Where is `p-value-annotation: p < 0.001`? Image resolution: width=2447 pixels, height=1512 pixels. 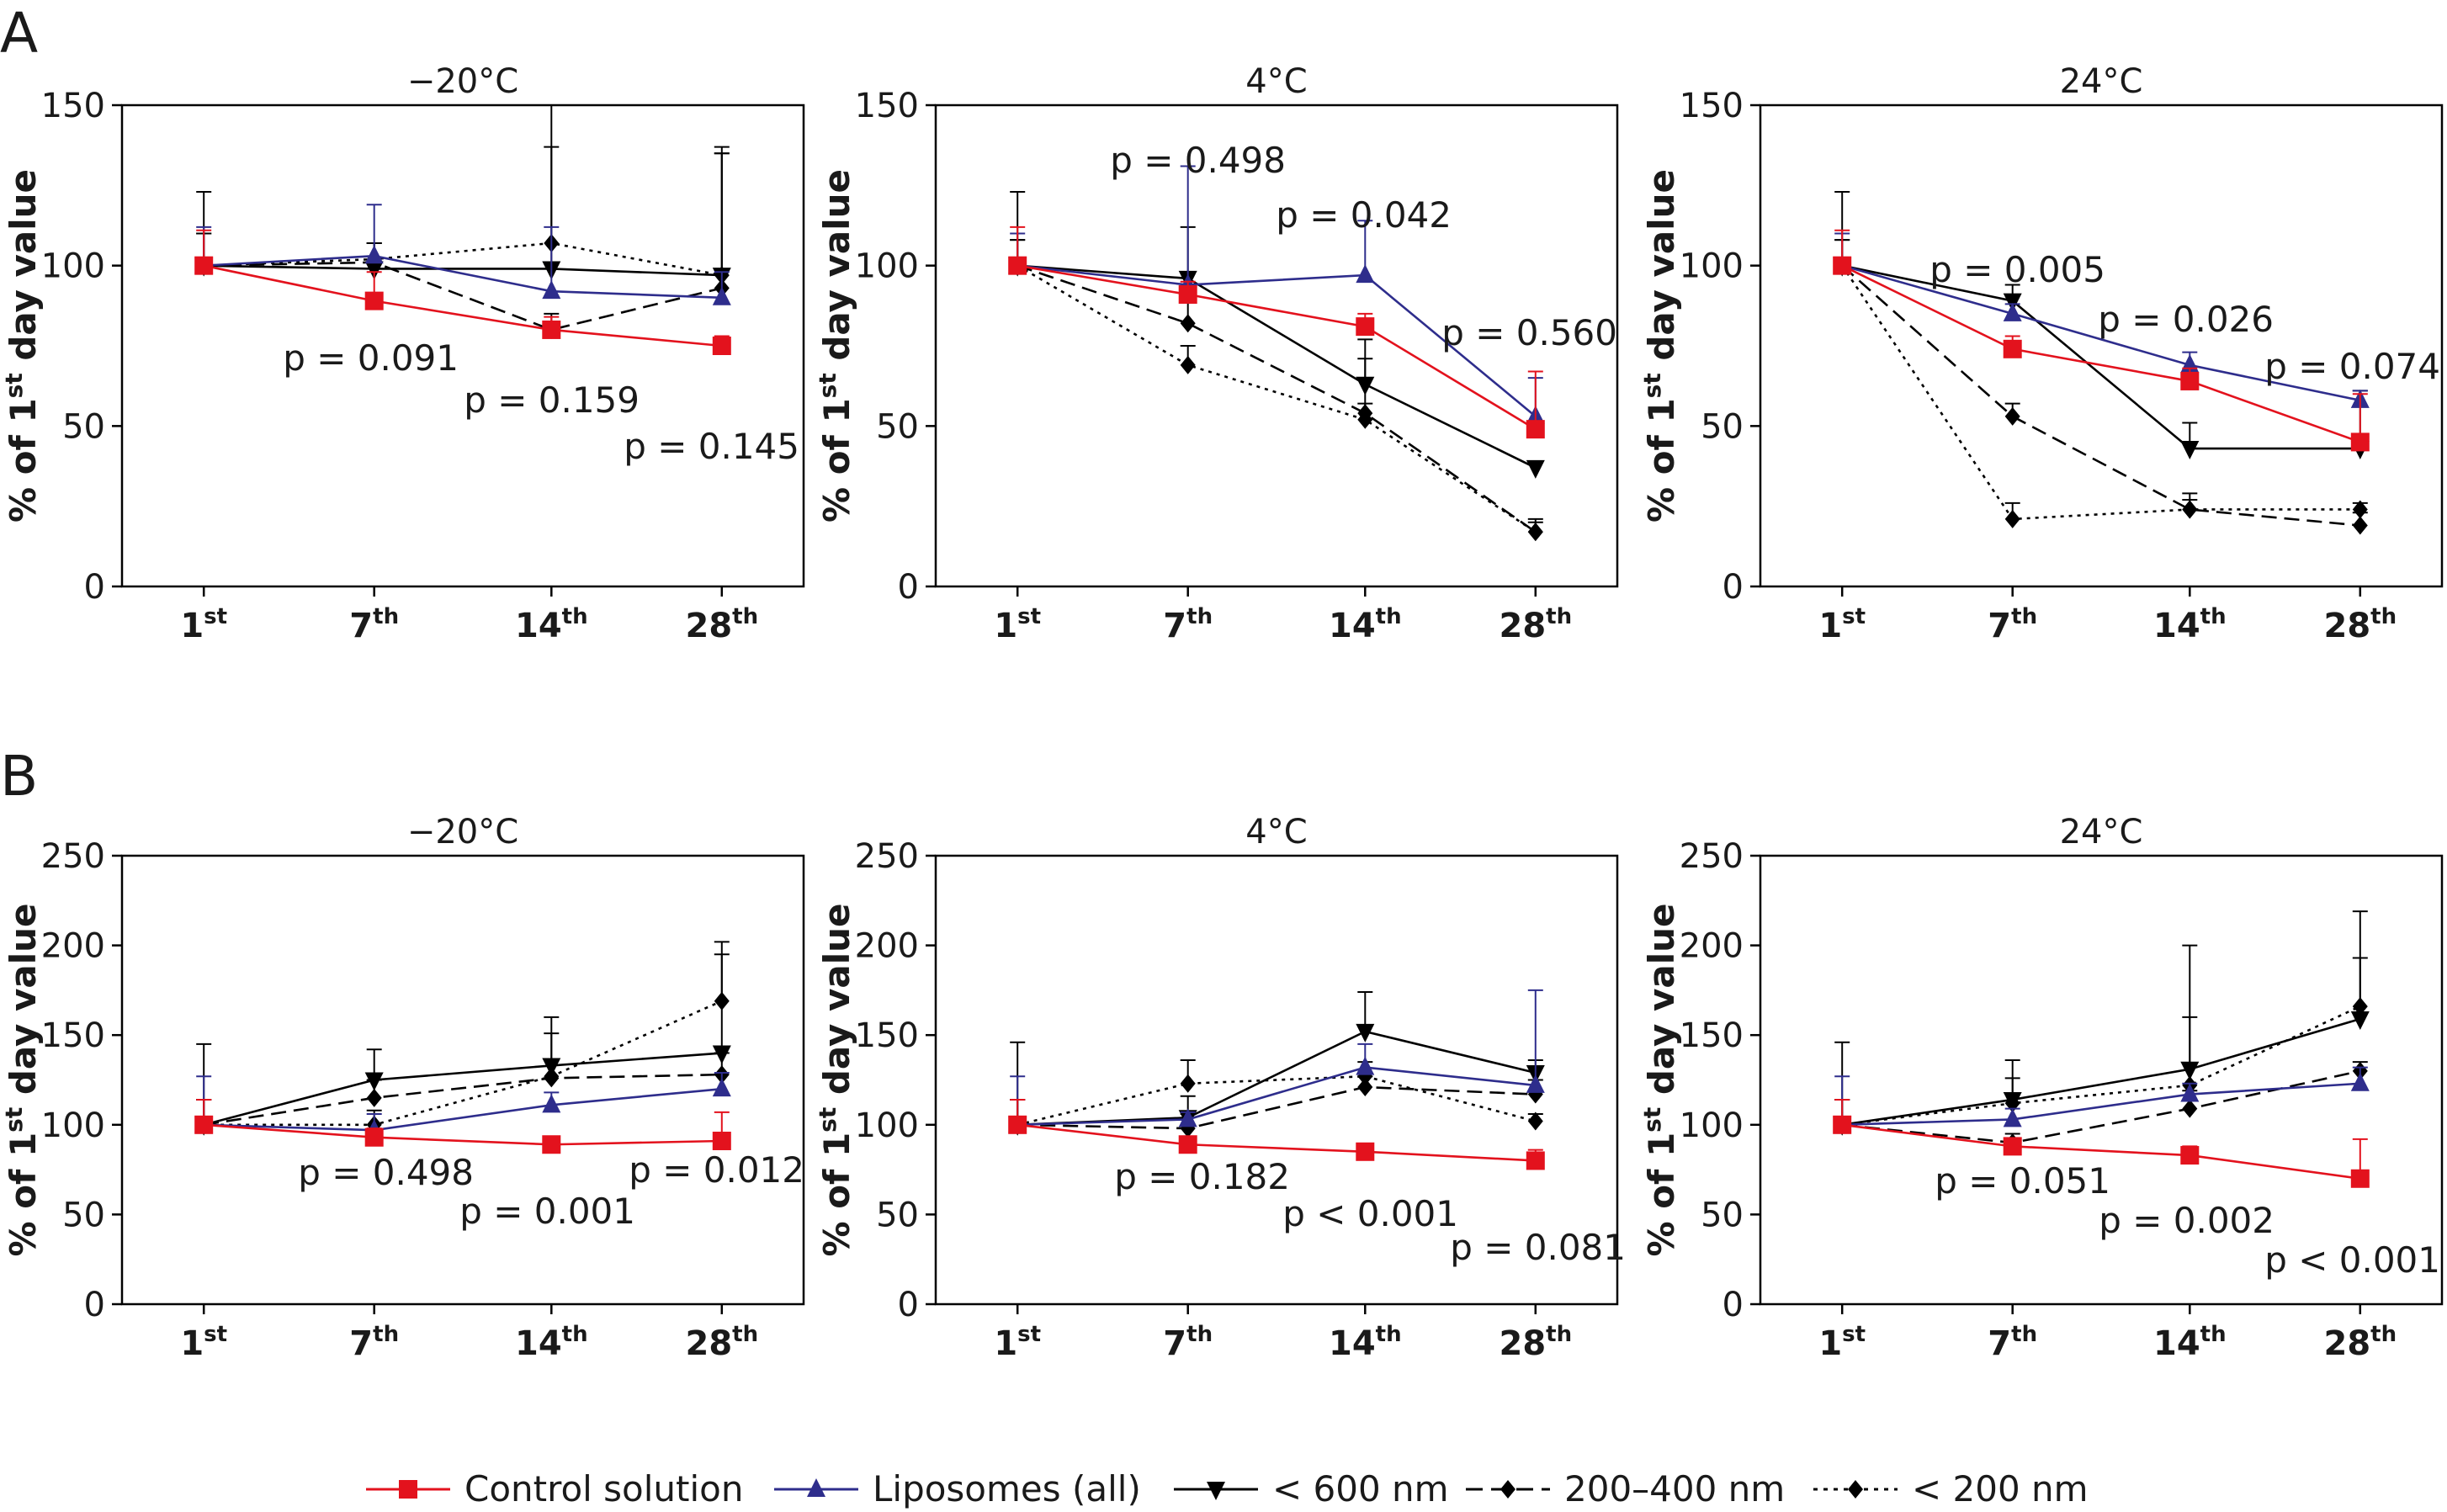 p-value-annotation: p < 0.001 is located at coordinates (1370, 1213).